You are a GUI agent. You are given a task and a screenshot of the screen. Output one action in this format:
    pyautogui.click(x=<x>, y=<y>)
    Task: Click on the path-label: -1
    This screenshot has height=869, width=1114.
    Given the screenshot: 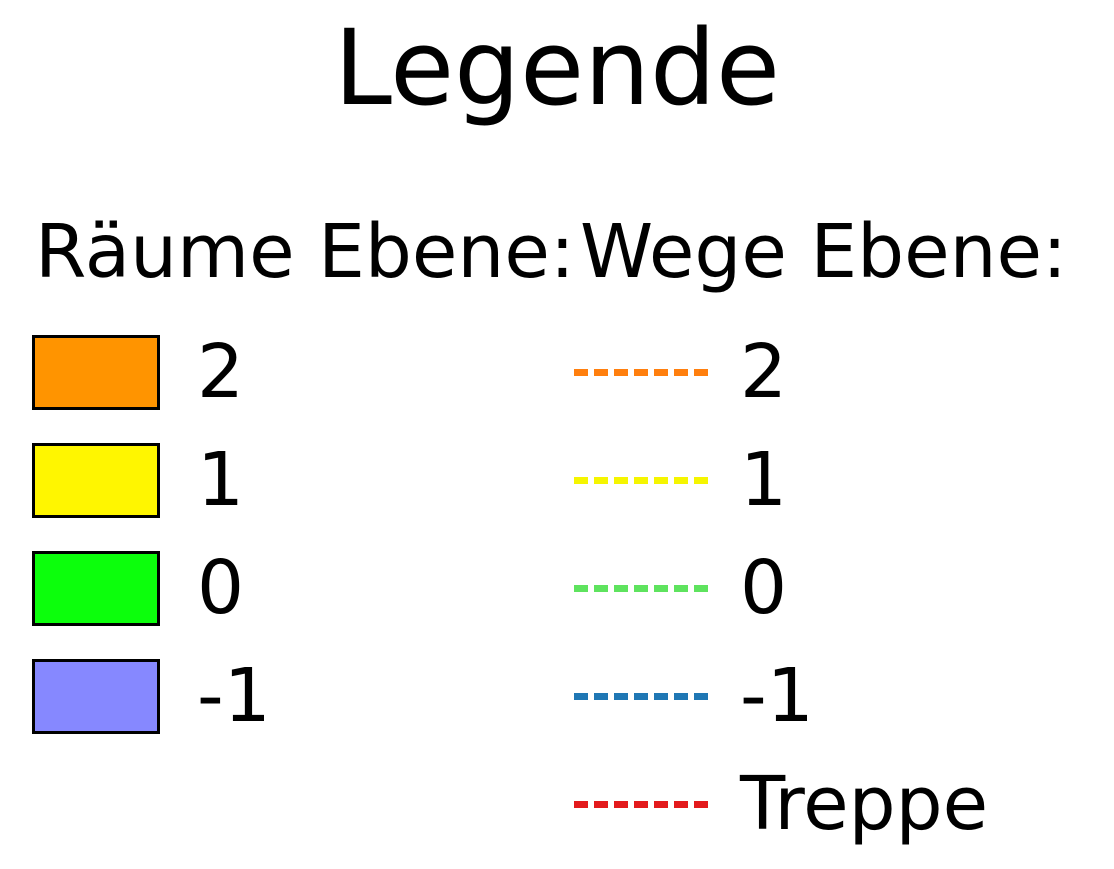 What is the action you would take?
    pyautogui.click(x=777, y=696)
    